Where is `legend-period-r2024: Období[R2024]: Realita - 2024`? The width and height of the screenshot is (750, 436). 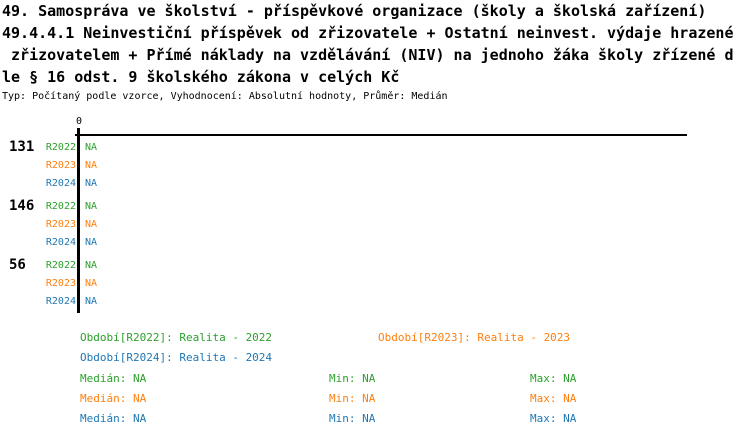 legend-period-r2024: Období[R2024]: Realita - 2024 is located at coordinates (176, 357).